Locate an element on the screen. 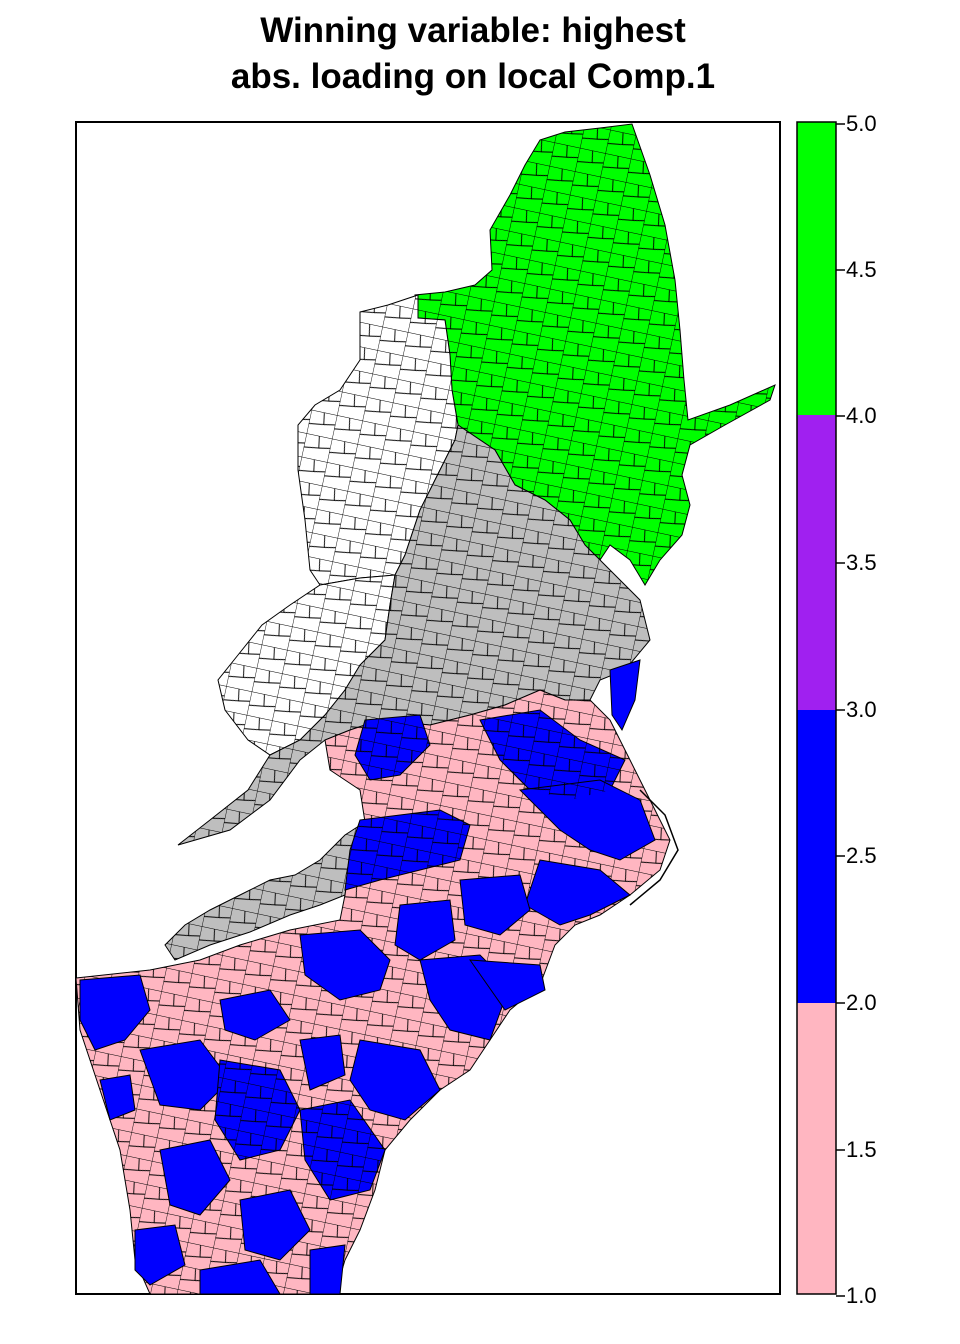  legend-tick-label: 1.5 is located at coordinates (861, 1149).